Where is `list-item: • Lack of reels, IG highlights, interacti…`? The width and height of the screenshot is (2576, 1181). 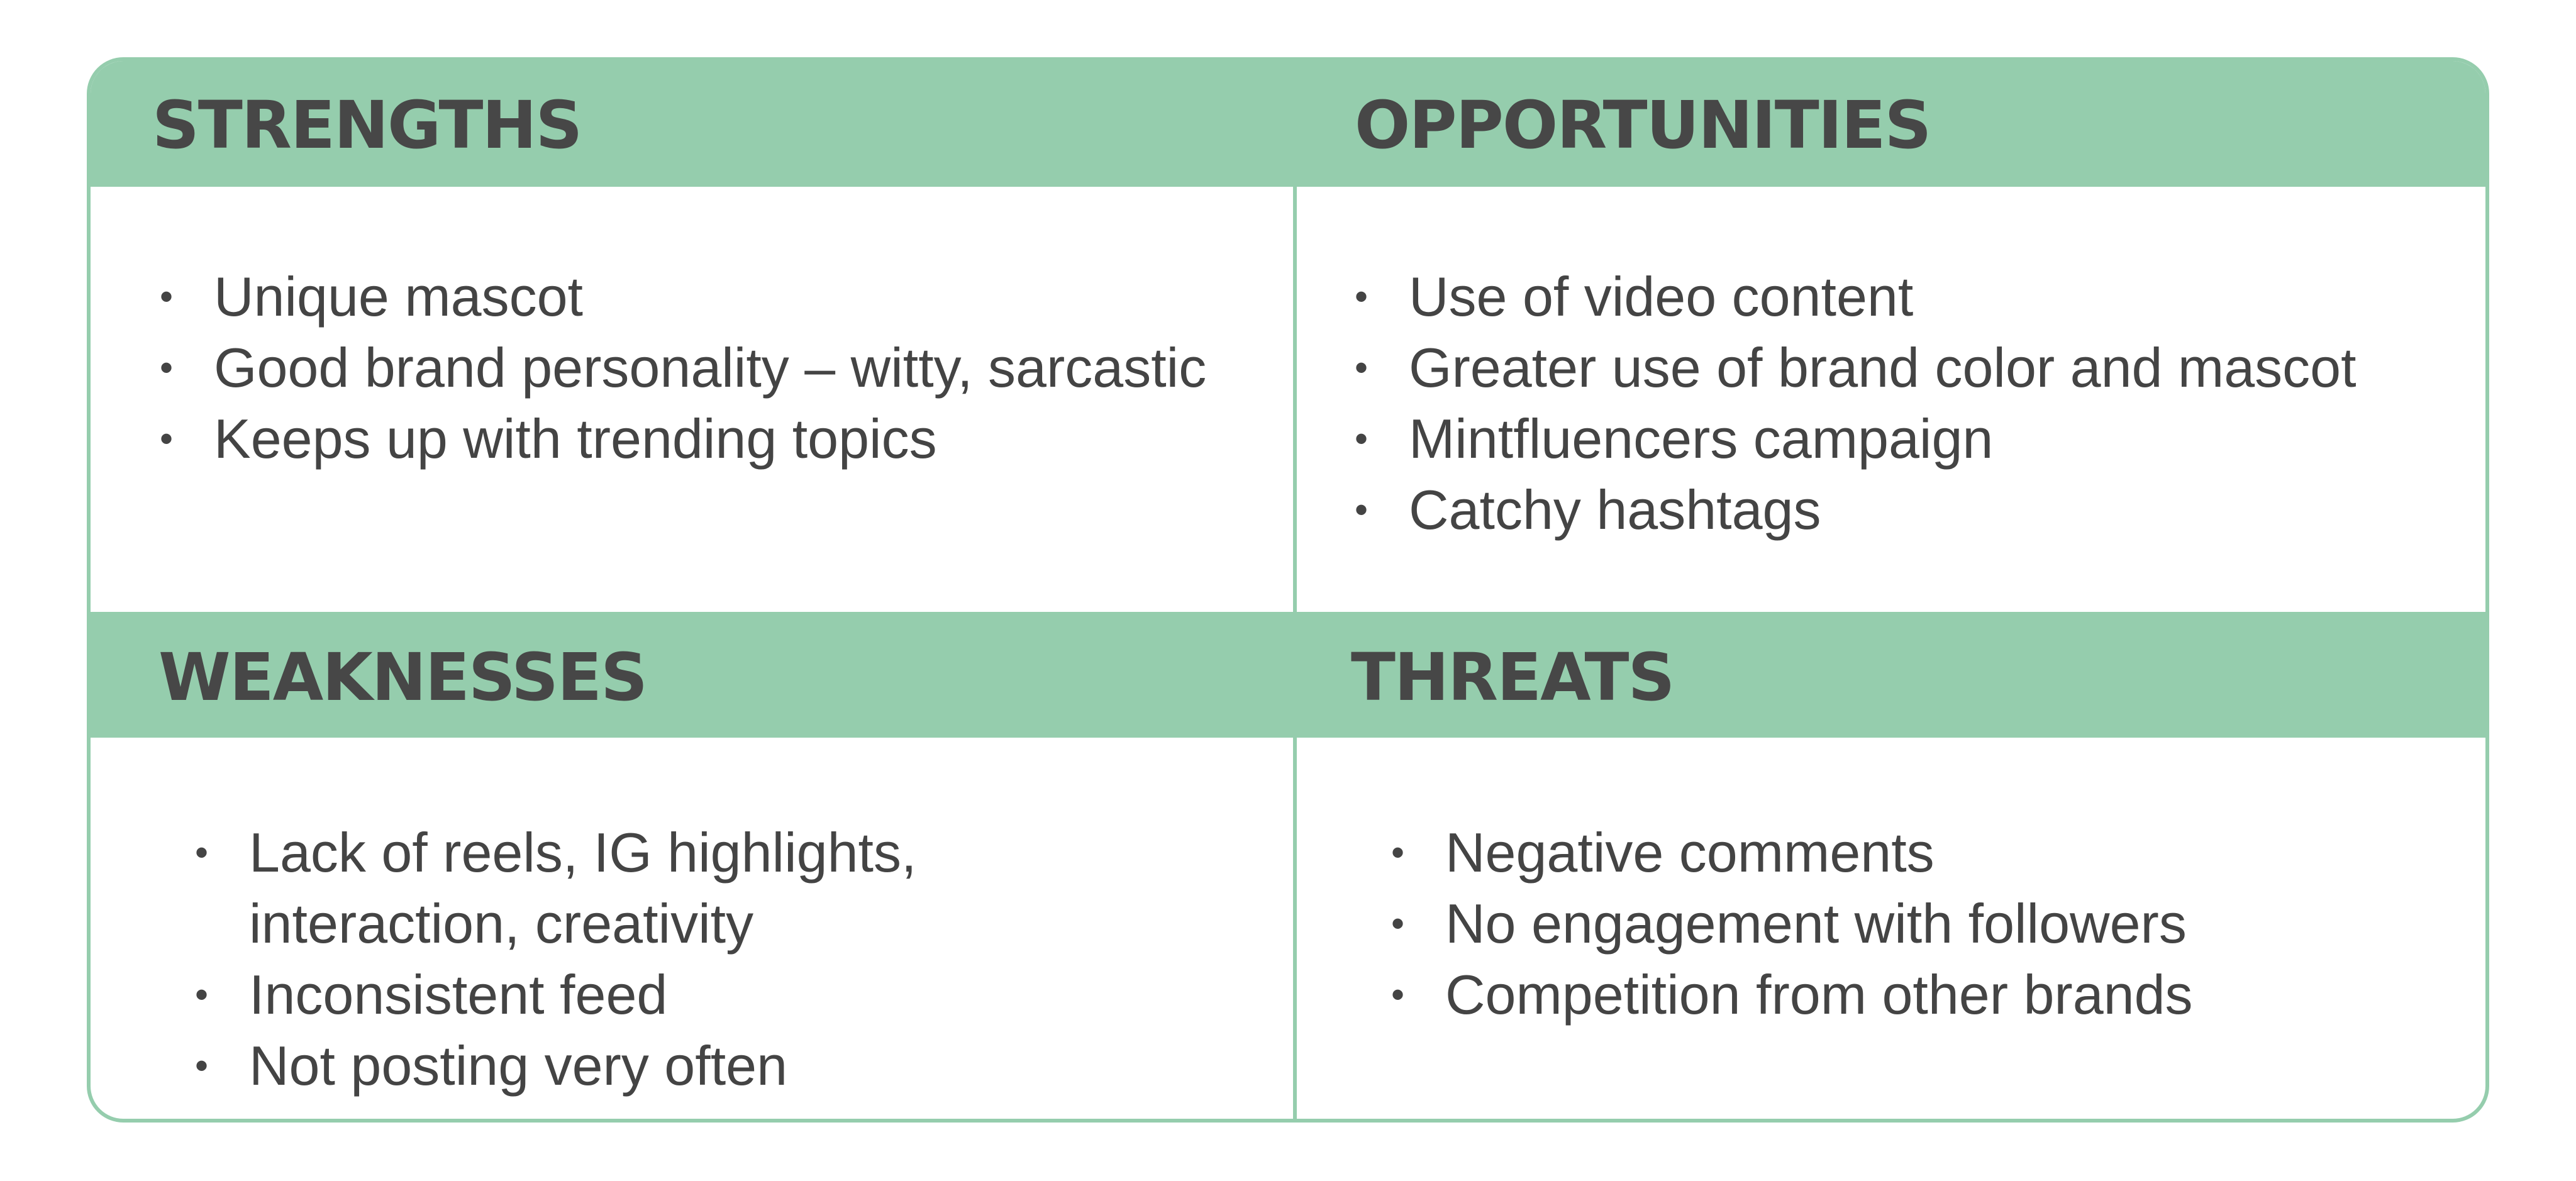 list-item: • Lack of reels, IG highlights, interacti… is located at coordinates (692, 888).